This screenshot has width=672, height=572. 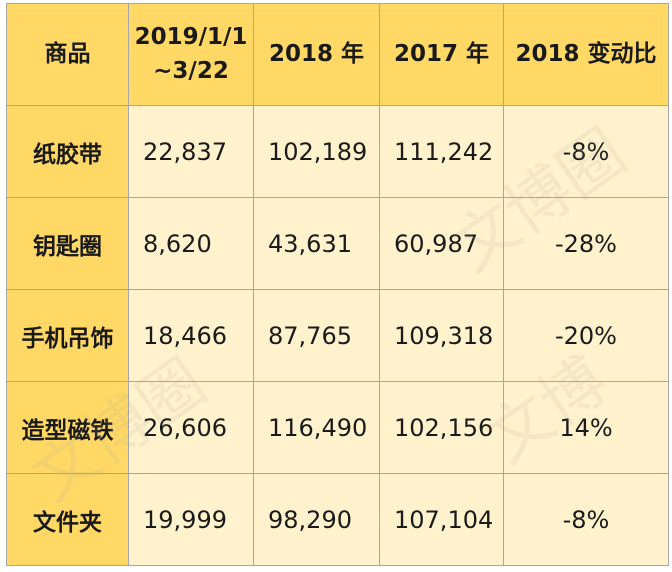 What do you see at coordinates (67, 427) in the screenshot?
I see `product-name: 造型磁铁` at bounding box center [67, 427].